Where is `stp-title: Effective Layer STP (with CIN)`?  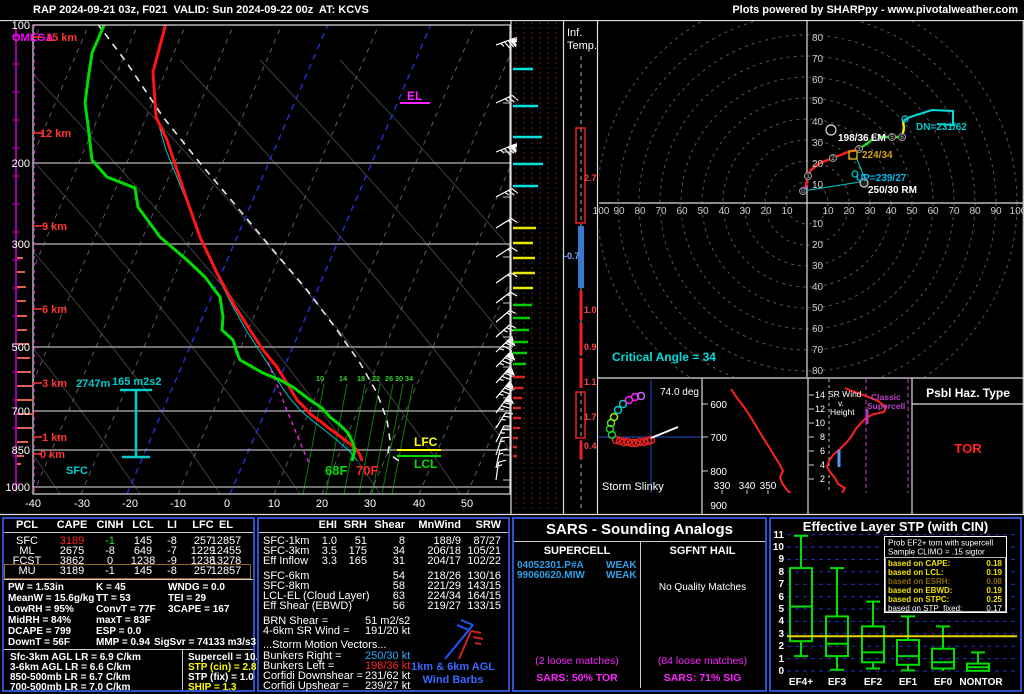
stp-title: Effective Layer STP (with CIN) is located at coordinates (895, 526).